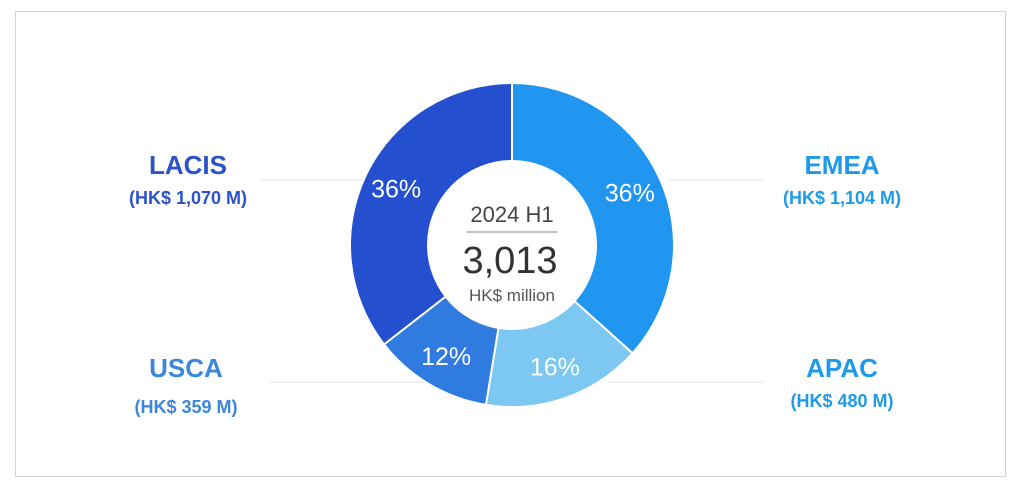 The height and width of the screenshot is (492, 1024). What do you see at coordinates (188, 198) in the screenshot?
I see `region-amount-lacis: (HK$ 1,070 M)` at bounding box center [188, 198].